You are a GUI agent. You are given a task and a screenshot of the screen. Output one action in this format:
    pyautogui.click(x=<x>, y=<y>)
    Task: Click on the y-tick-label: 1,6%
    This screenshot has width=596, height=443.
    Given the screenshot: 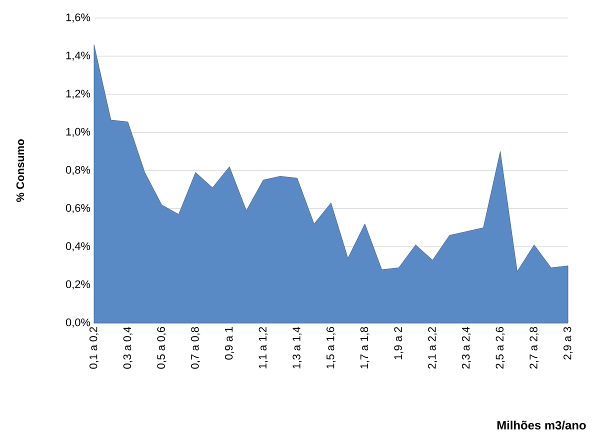 What is the action you would take?
    pyautogui.click(x=78, y=18)
    